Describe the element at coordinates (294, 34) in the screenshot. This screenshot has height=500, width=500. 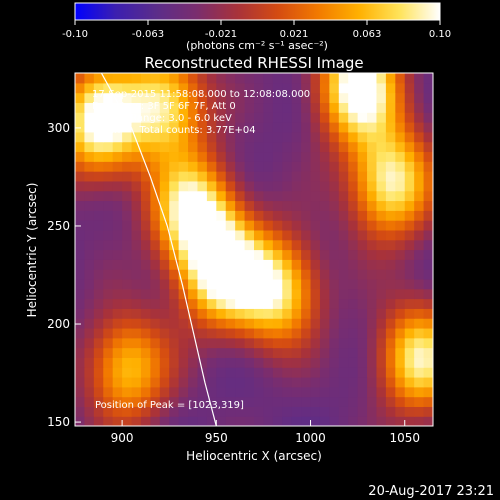
I see `colorbar-tick-label: 0.021` at that location.